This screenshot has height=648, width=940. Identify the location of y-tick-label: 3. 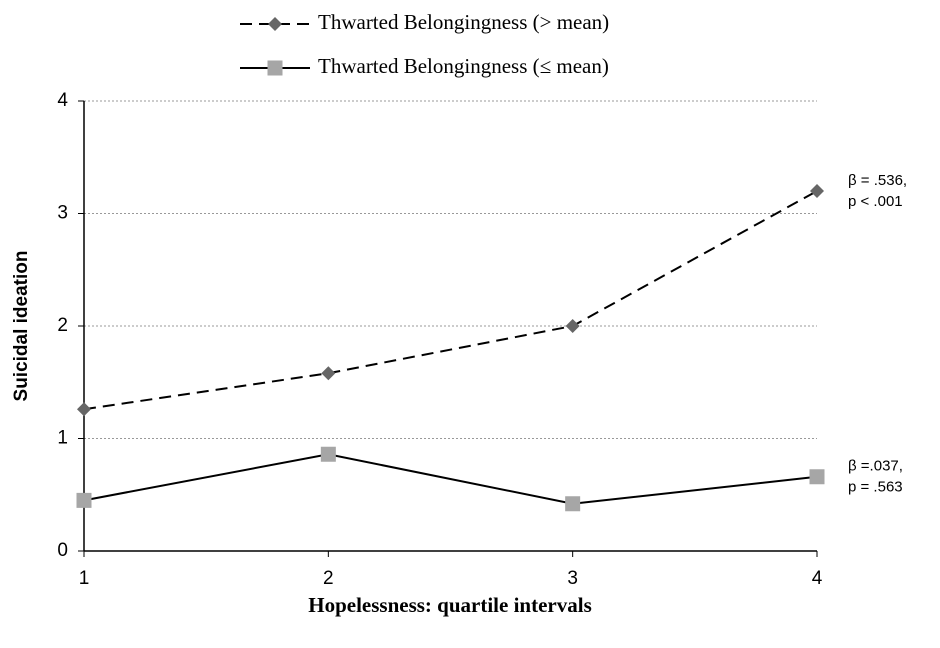
(62, 213).